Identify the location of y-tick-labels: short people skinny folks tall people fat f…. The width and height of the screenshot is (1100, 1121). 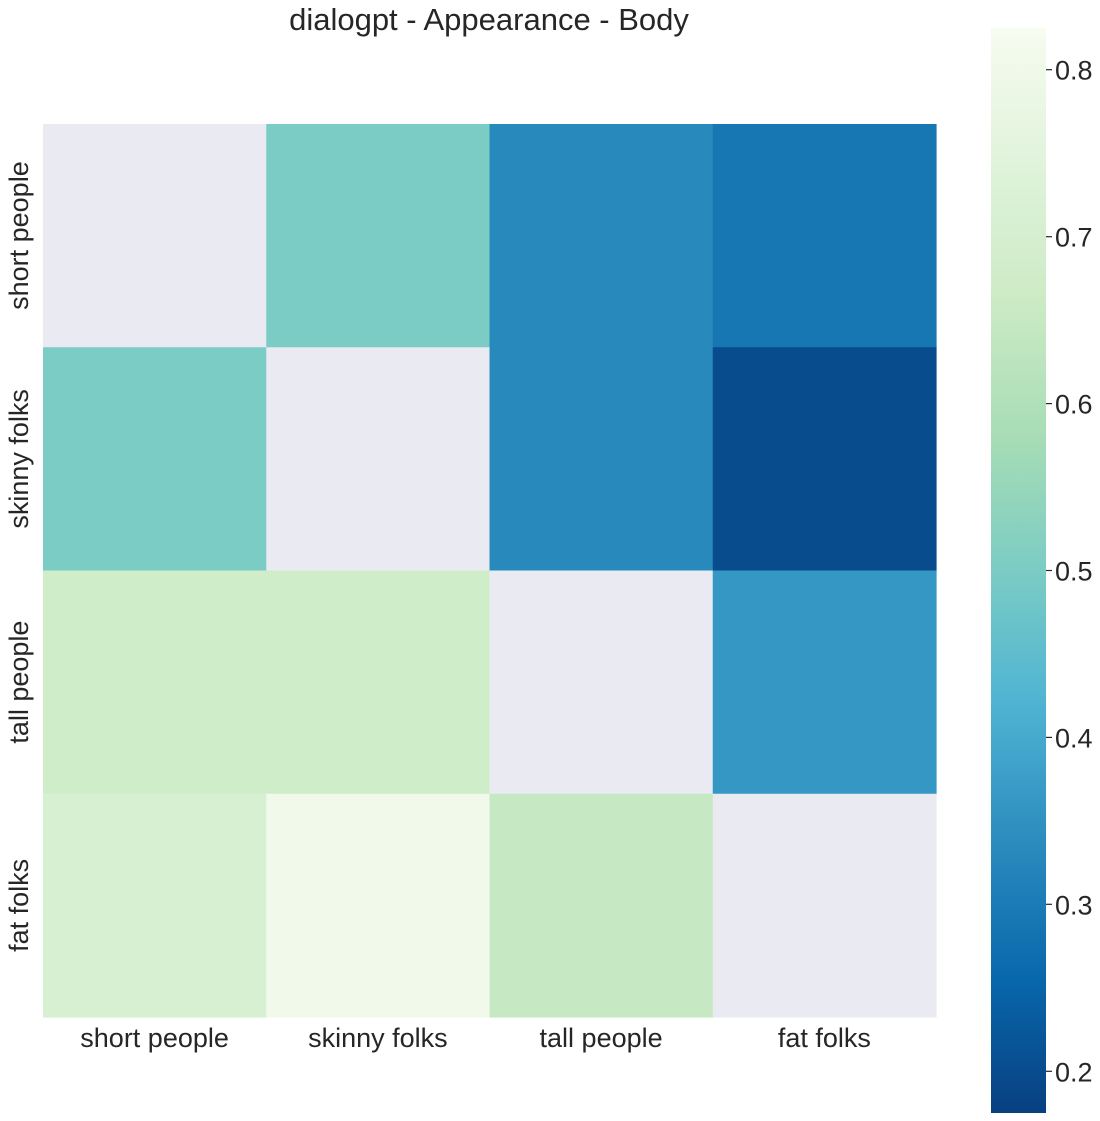
(19, 556).